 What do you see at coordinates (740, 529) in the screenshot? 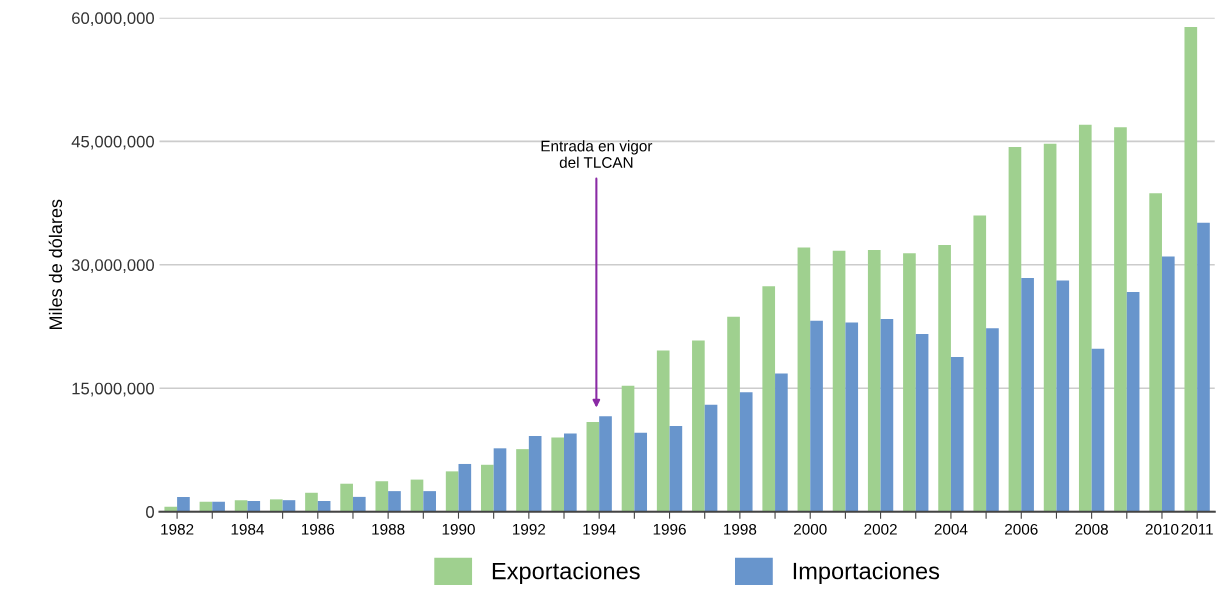
I see `x-tick-label: 1998` at bounding box center [740, 529].